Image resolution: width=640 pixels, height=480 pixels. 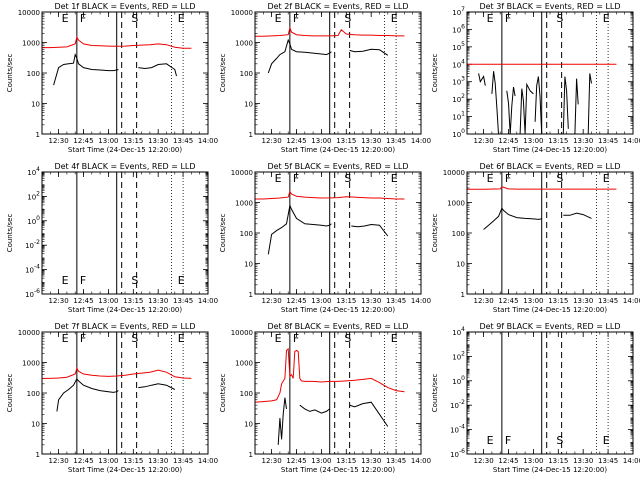 I want to click on chart-title: Det 9f BLACK = Events, RED = LLD, so click(x=549, y=326).